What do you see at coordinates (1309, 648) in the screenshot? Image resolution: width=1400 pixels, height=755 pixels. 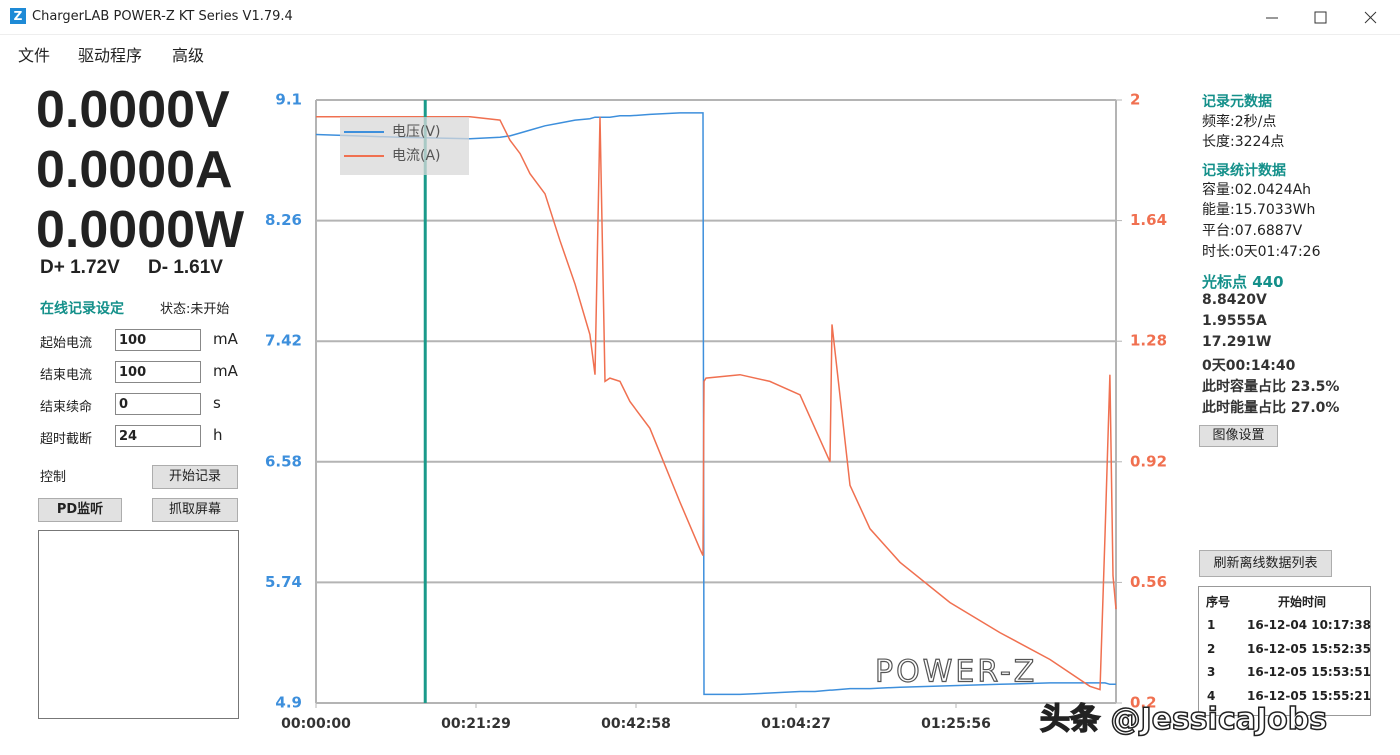 I see `table-cell: 16-12-05 15:52:35` at bounding box center [1309, 648].